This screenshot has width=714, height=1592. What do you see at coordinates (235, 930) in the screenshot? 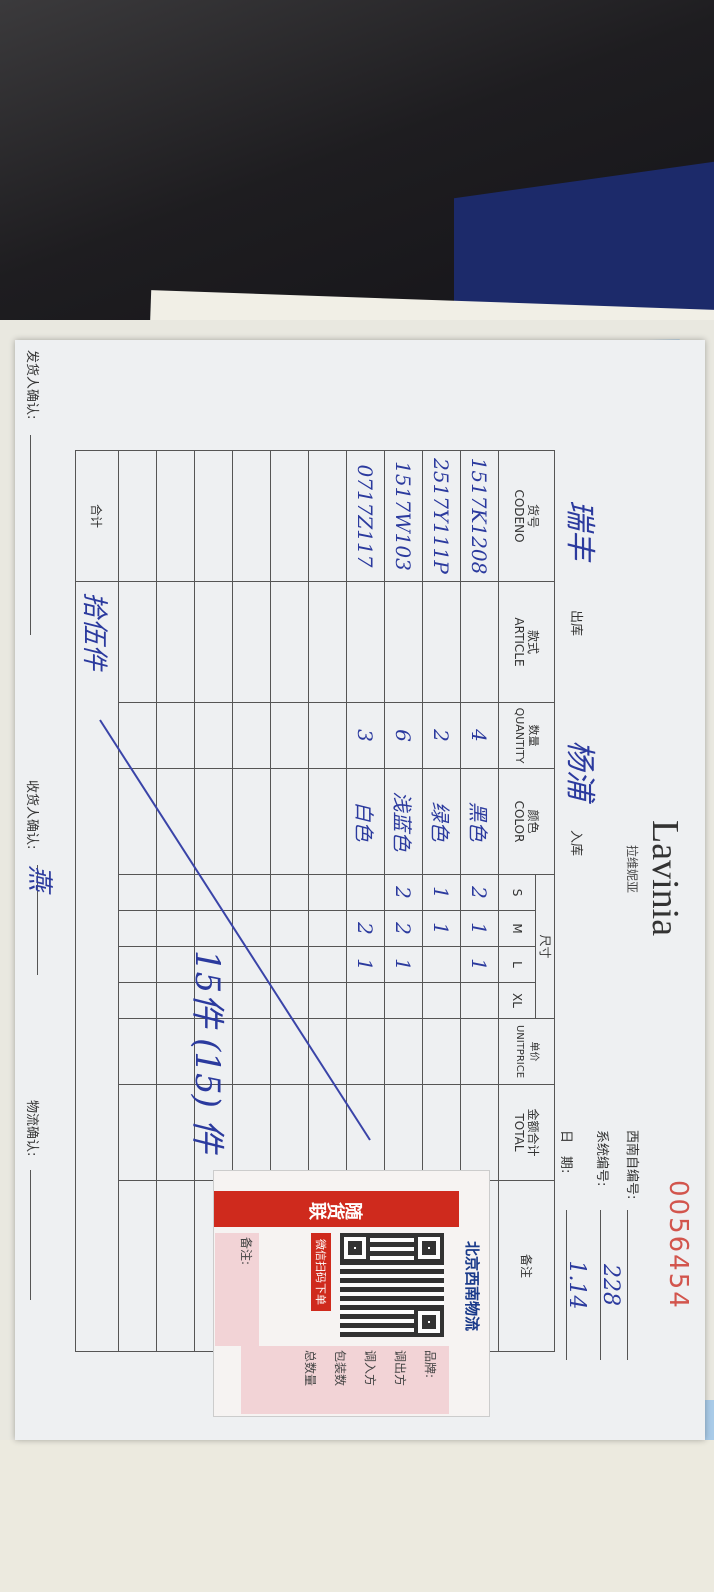
I see `cross-out-line` at bounding box center [235, 930].